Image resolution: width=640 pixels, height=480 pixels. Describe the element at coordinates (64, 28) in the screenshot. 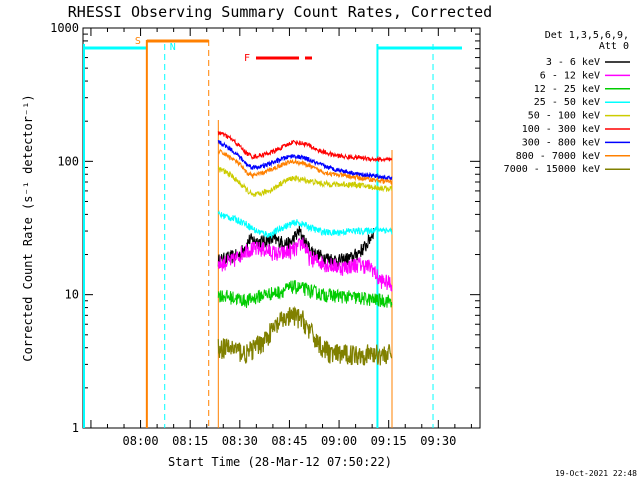

I see `y-tick-label: 1000` at that location.